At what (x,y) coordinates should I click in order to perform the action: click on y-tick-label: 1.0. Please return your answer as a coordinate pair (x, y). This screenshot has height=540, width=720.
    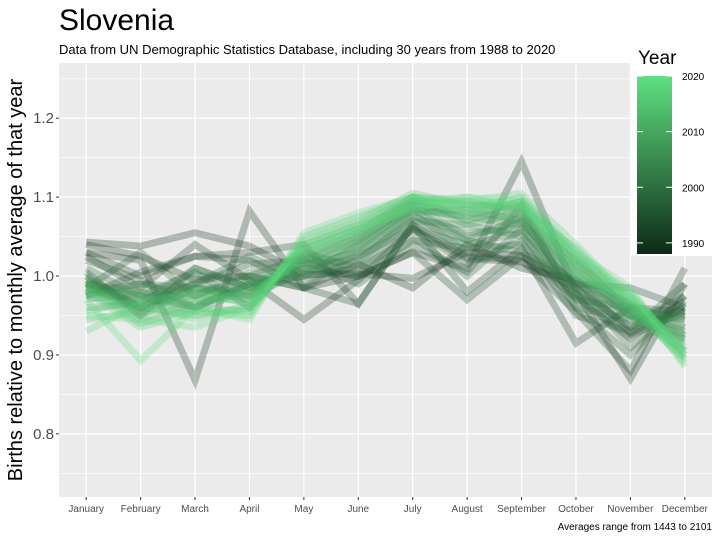
    Looking at the image, I should click on (43, 276).